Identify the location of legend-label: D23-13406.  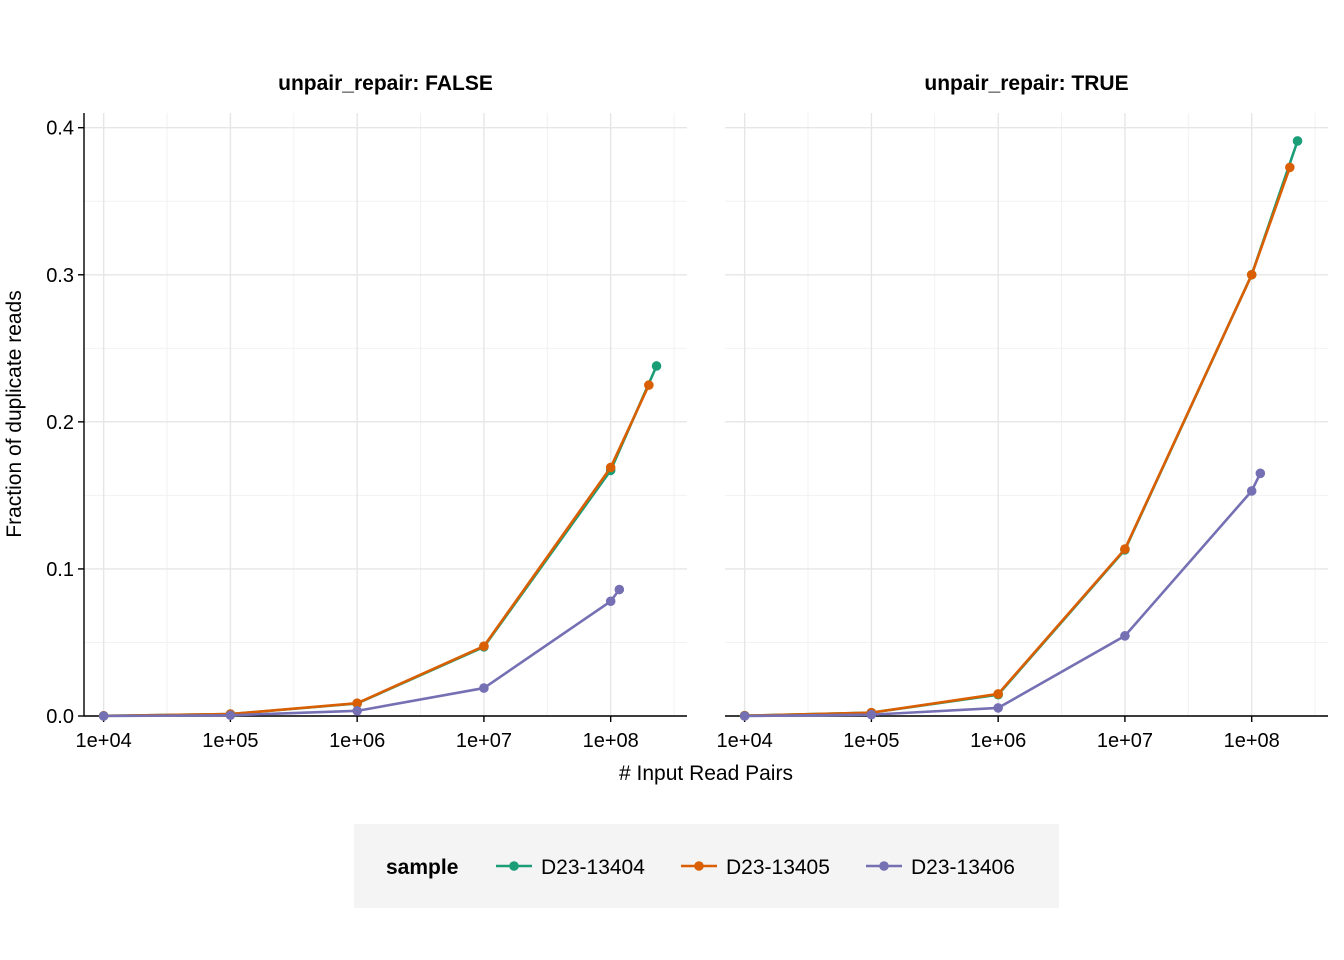
(963, 867).